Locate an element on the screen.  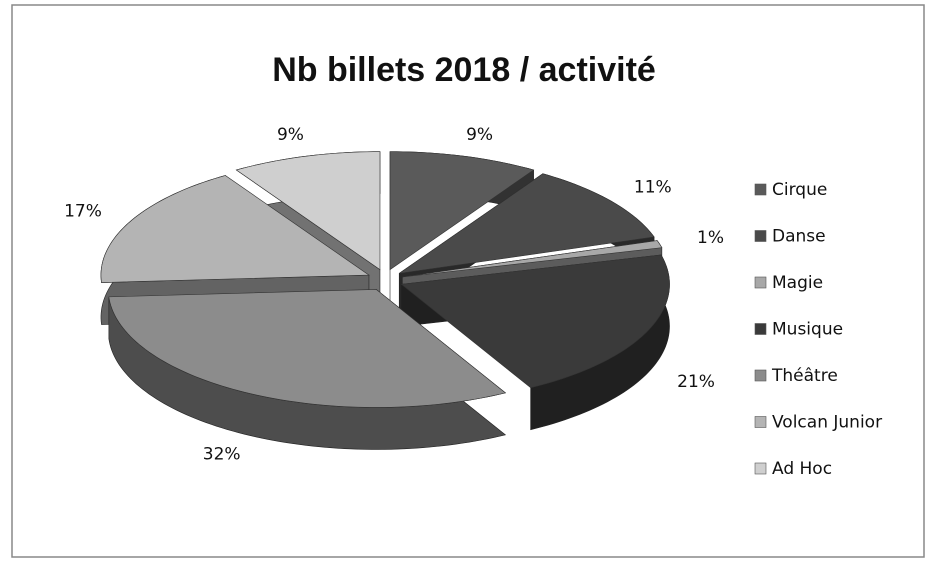
data-label: 1% is located at coordinates (710, 238).